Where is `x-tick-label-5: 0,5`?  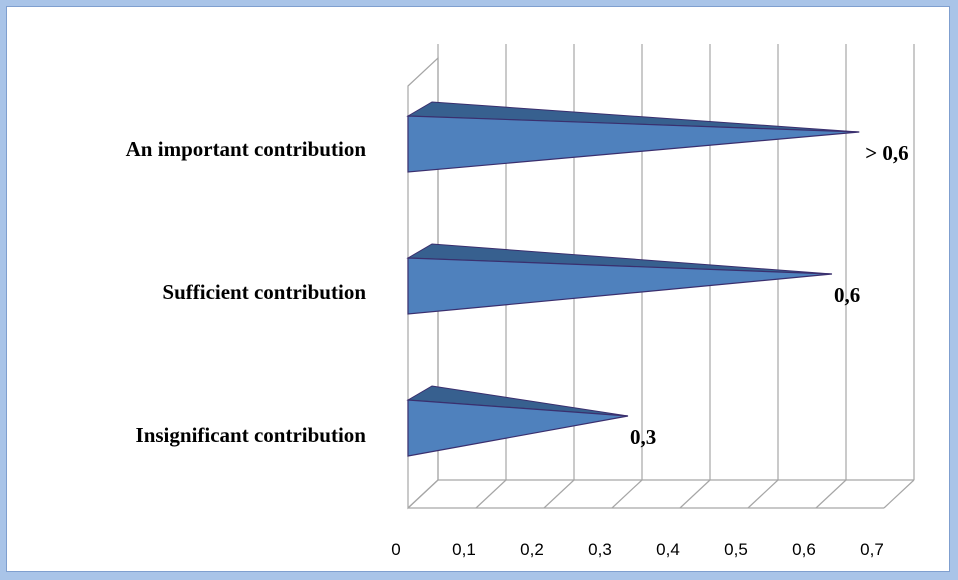
x-tick-label-5: 0,5 is located at coordinates (736, 549).